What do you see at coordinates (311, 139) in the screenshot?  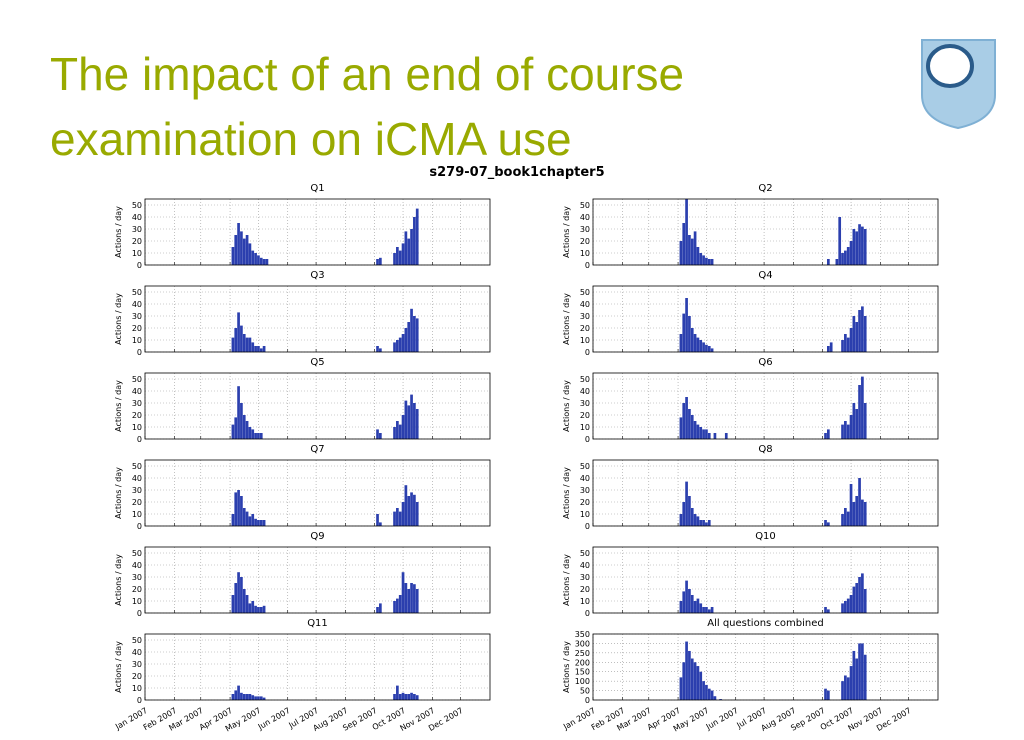 I see `slide-title-line2: examination on iCMA use` at bounding box center [311, 139].